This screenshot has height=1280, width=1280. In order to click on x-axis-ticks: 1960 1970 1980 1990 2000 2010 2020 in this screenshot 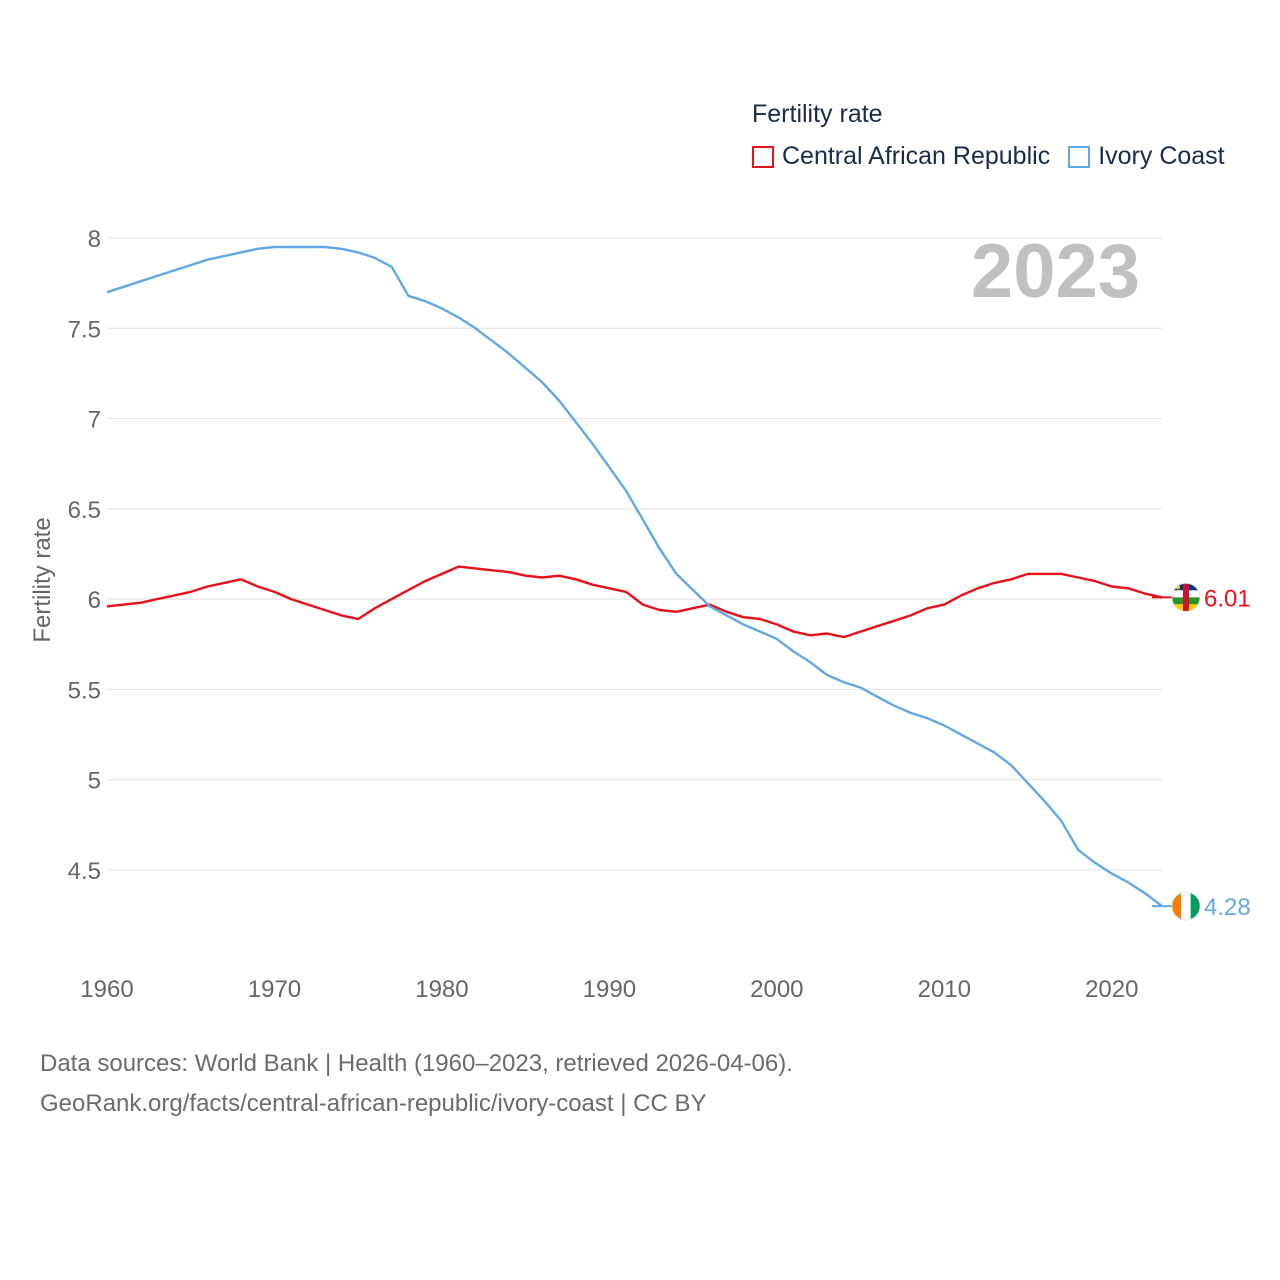, I will do `click(609, 989)`.